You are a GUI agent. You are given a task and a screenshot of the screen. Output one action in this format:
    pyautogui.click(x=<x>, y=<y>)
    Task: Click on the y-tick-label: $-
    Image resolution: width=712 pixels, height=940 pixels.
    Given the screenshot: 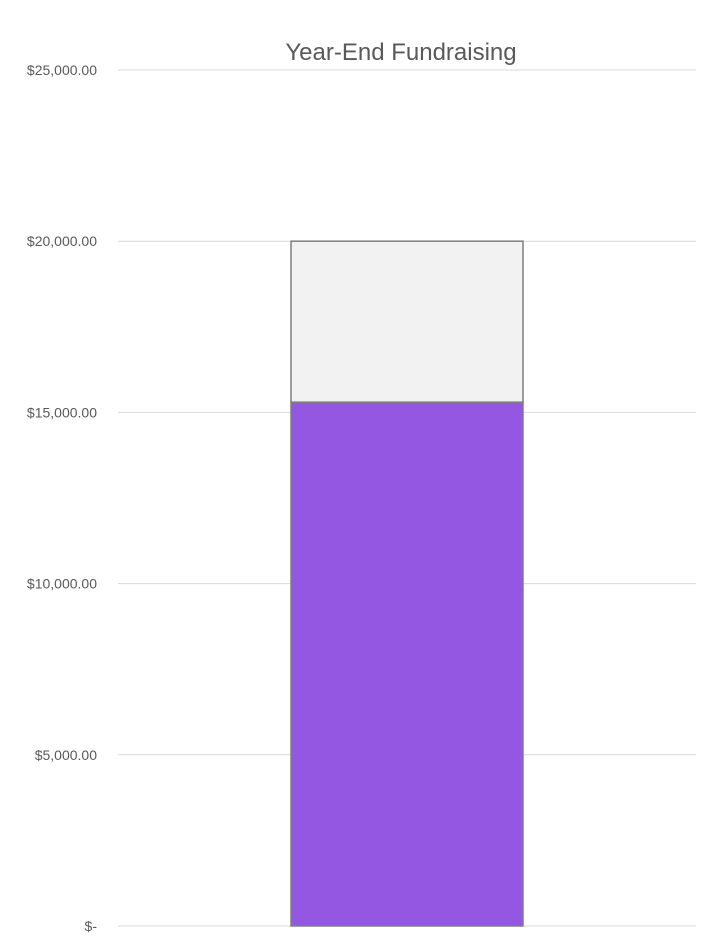 What is the action you would take?
    pyautogui.click(x=91, y=926)
    